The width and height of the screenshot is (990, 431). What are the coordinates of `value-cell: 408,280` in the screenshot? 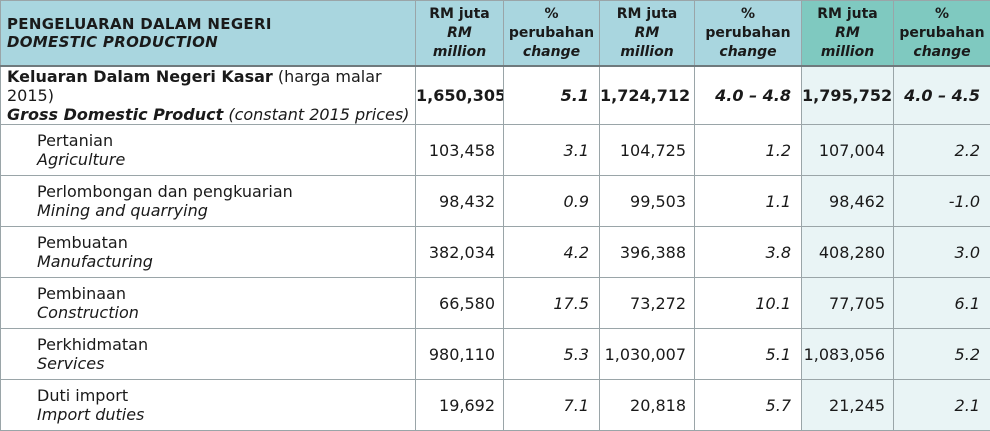 It's located at (848, 252).